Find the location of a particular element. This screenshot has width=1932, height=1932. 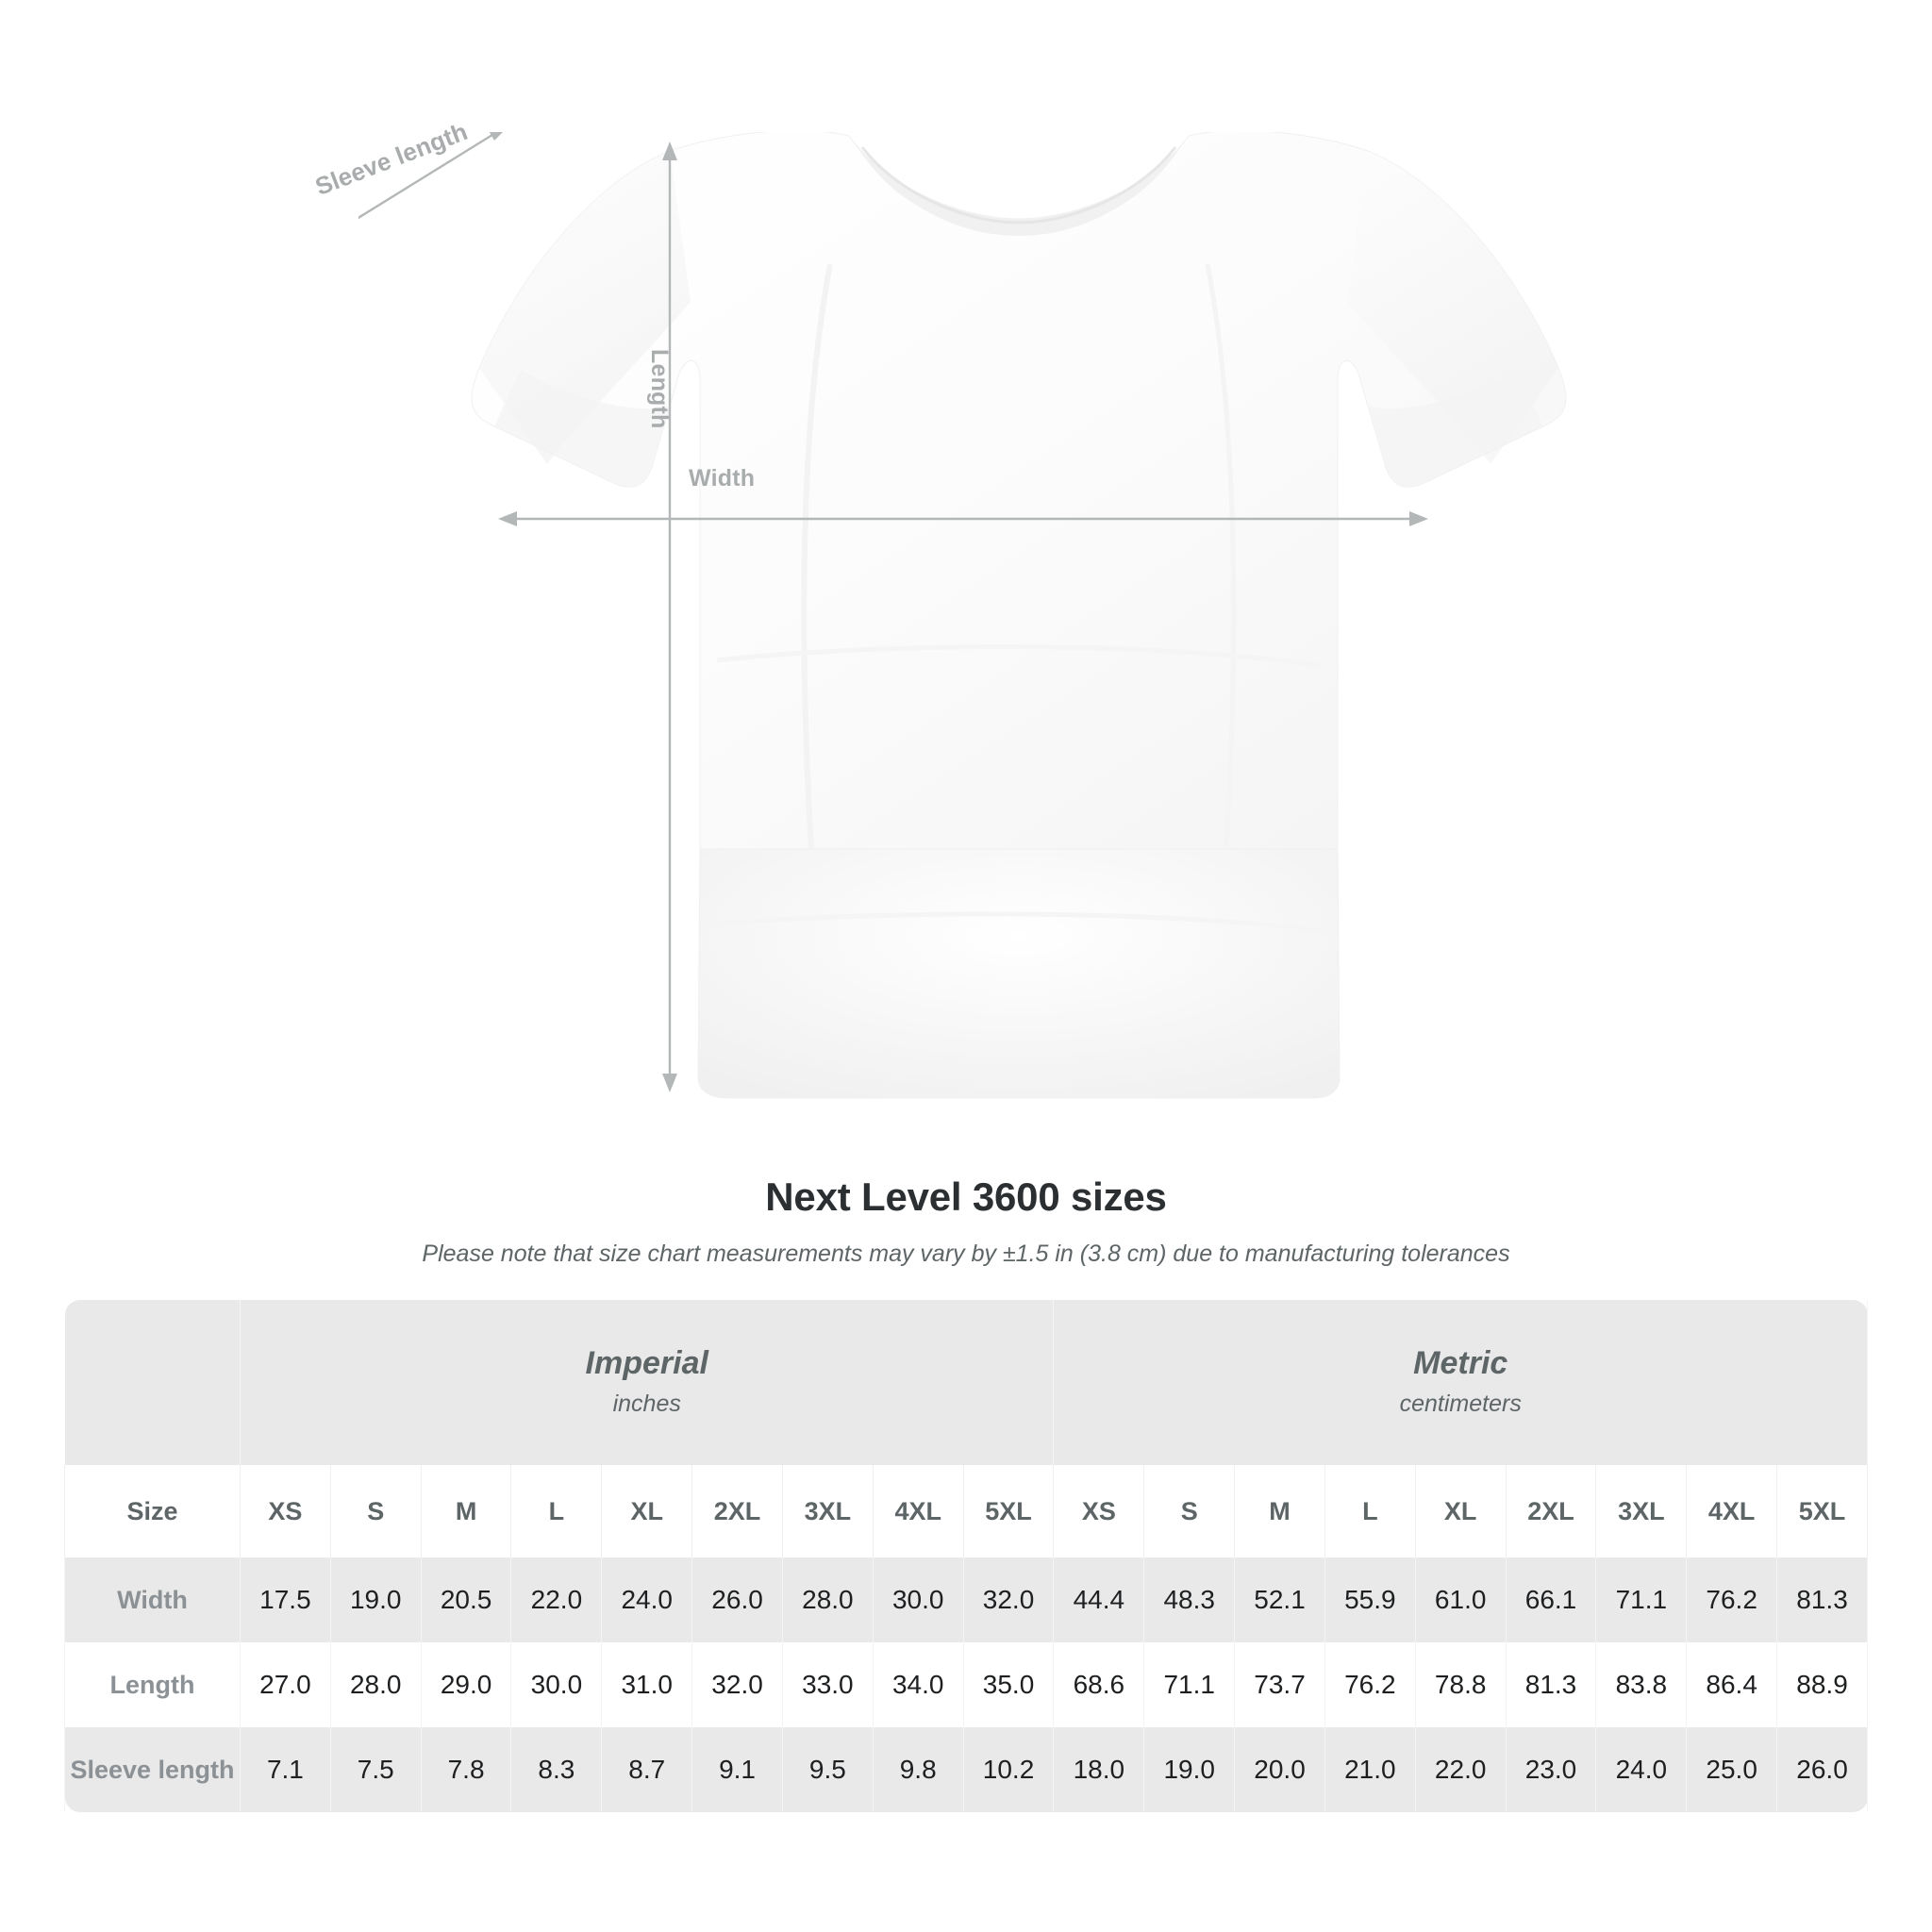

unit-group-row: Imperial inches Metric centimeters is located at coordinates (966, 1383).